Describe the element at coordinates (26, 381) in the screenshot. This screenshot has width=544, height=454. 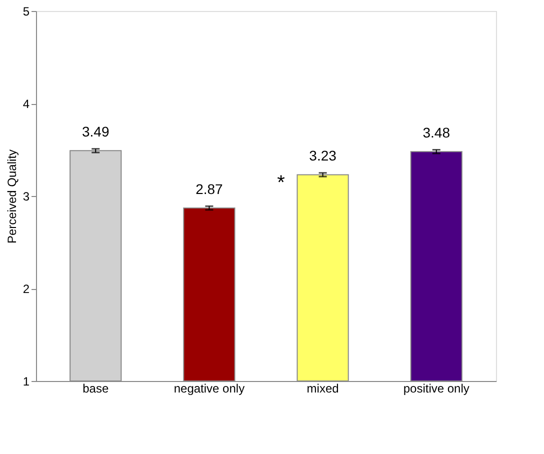
I see `y-tick-label: 1` at that location.